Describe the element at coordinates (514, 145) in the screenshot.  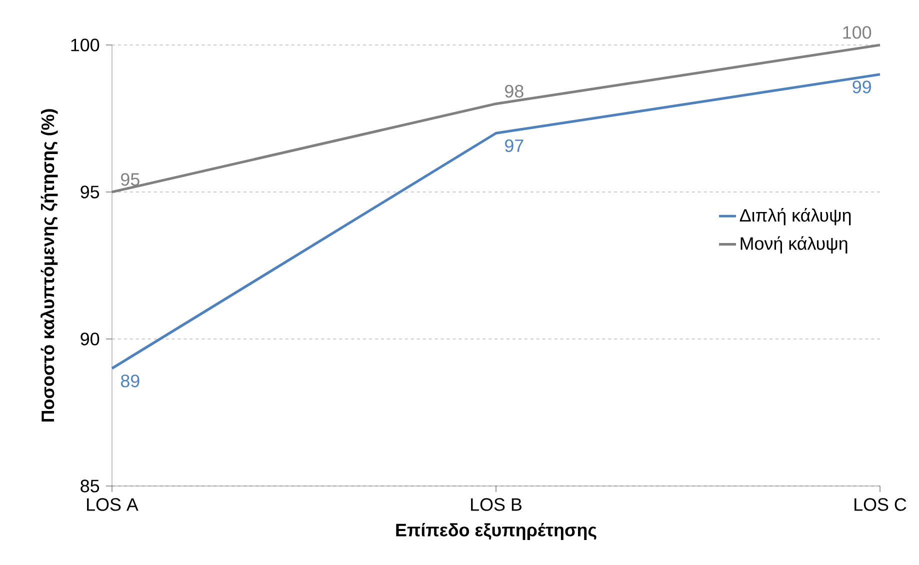
I see `data-label: 97` at that location.